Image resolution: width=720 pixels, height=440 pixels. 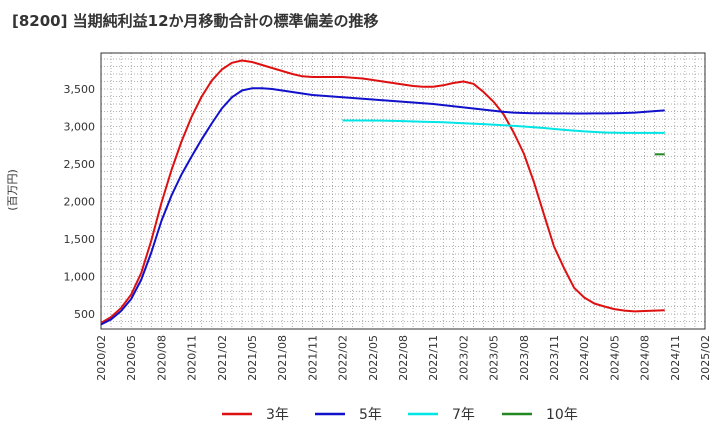 I want to click on x-tick-label: 2025/02, so click(x=705, y=358).